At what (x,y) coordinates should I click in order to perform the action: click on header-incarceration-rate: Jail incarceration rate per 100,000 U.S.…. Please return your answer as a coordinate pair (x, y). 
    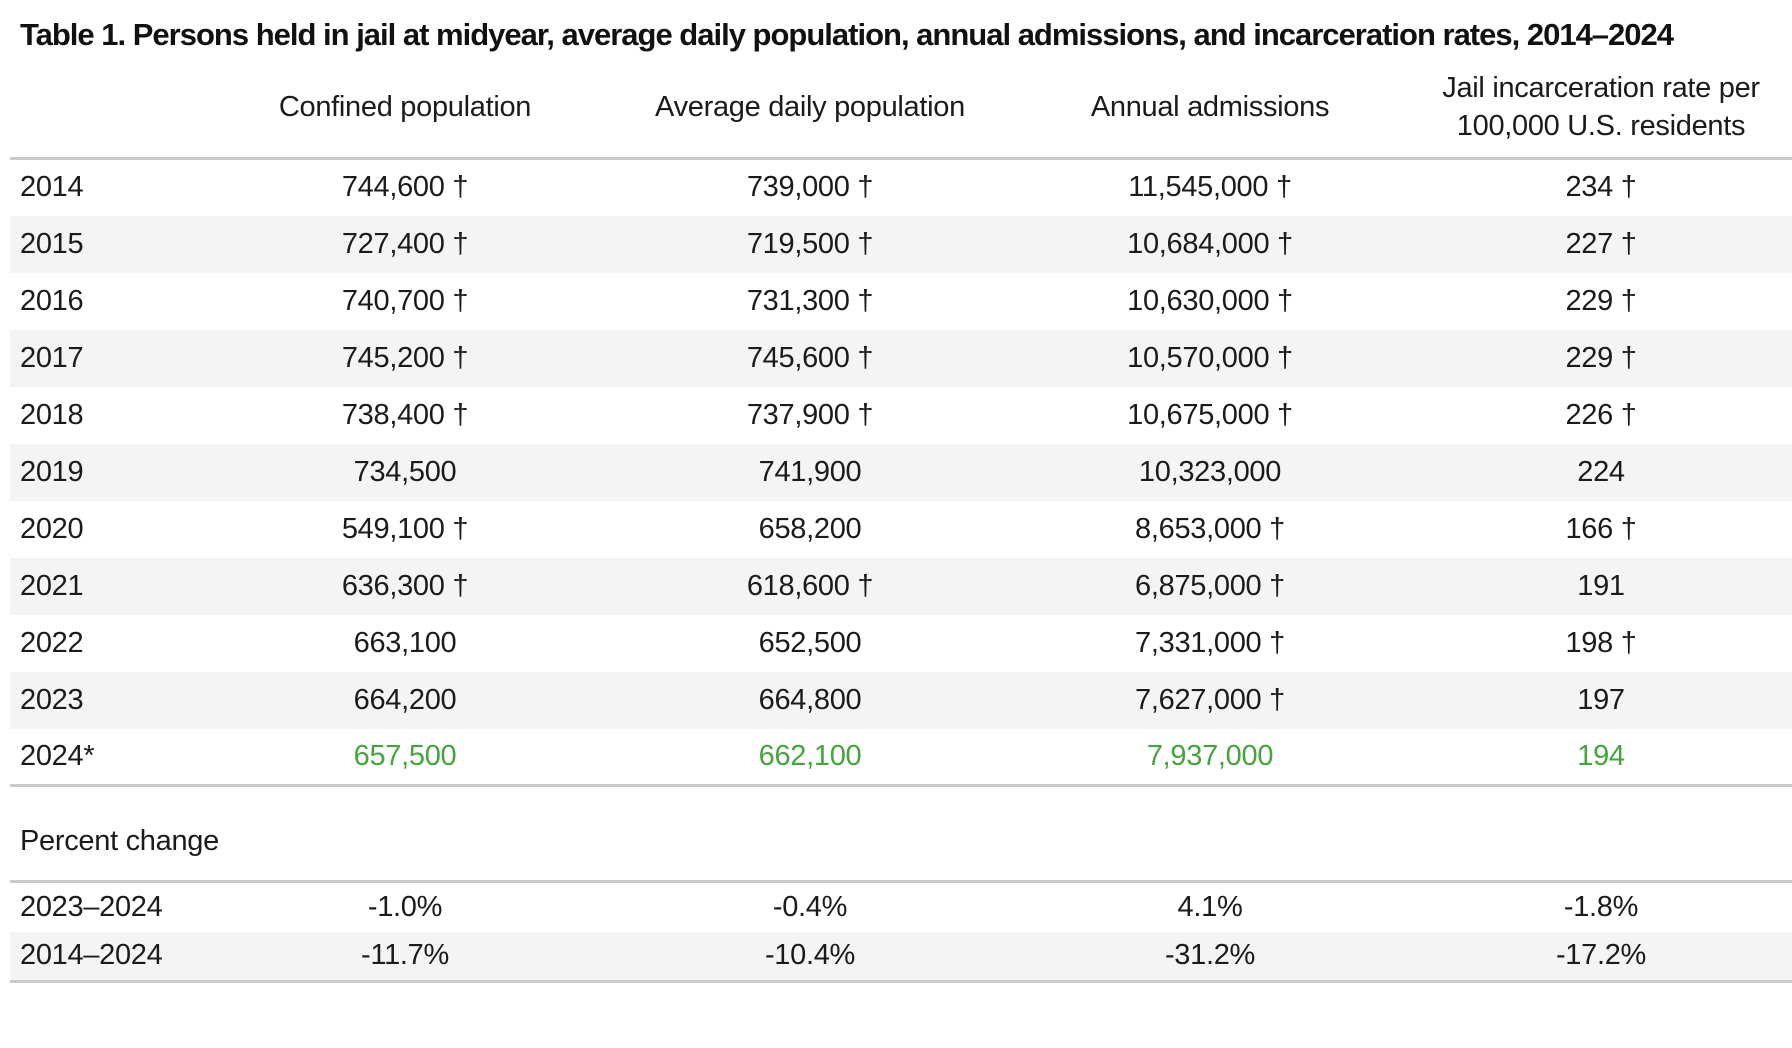
    Looking at the image, I should click on (1601, 107).